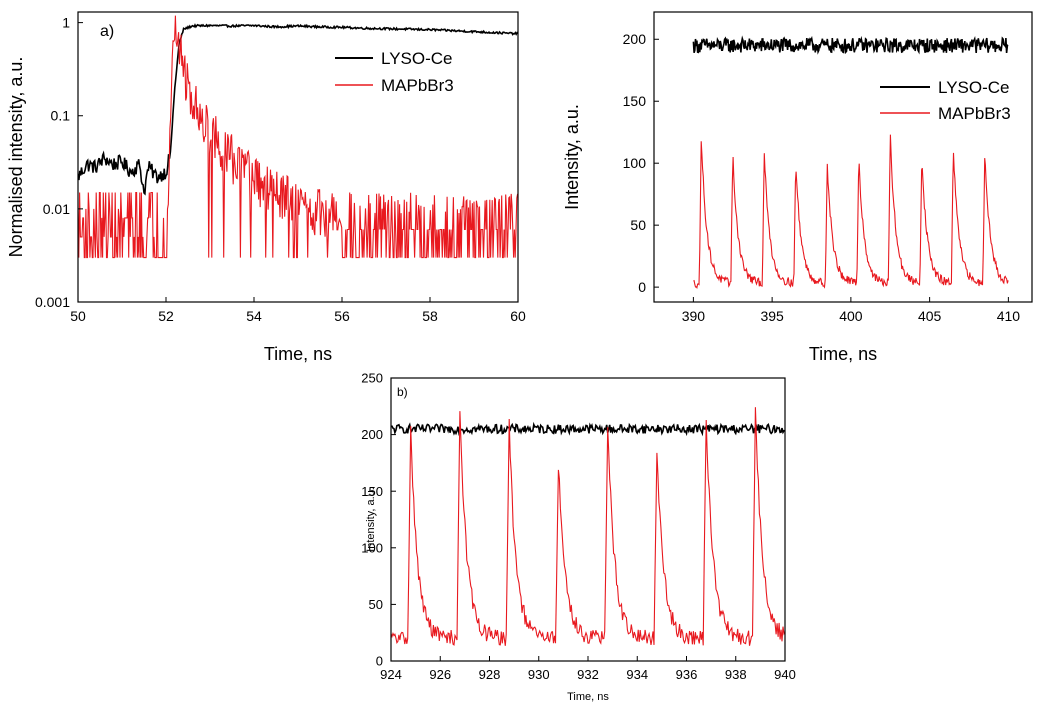 This screenshot has height=705, width=1054. Describe the element at coordinates (687, 674) in the screenshot. I see `x-tick-label: 936` at that location.